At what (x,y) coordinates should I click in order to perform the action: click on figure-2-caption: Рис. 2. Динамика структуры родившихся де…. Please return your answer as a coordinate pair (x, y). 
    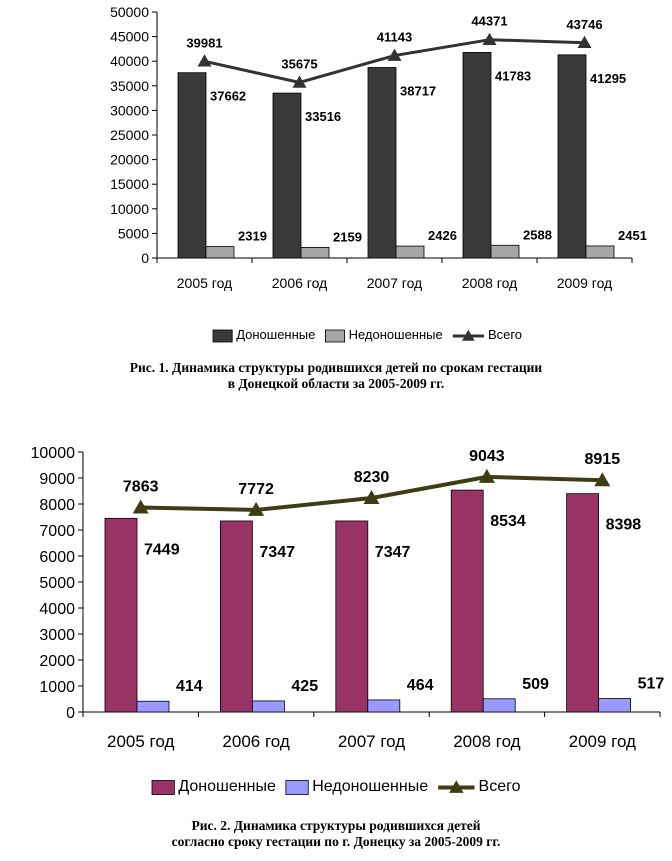
    Looking at the image, I should click on (336, 834).